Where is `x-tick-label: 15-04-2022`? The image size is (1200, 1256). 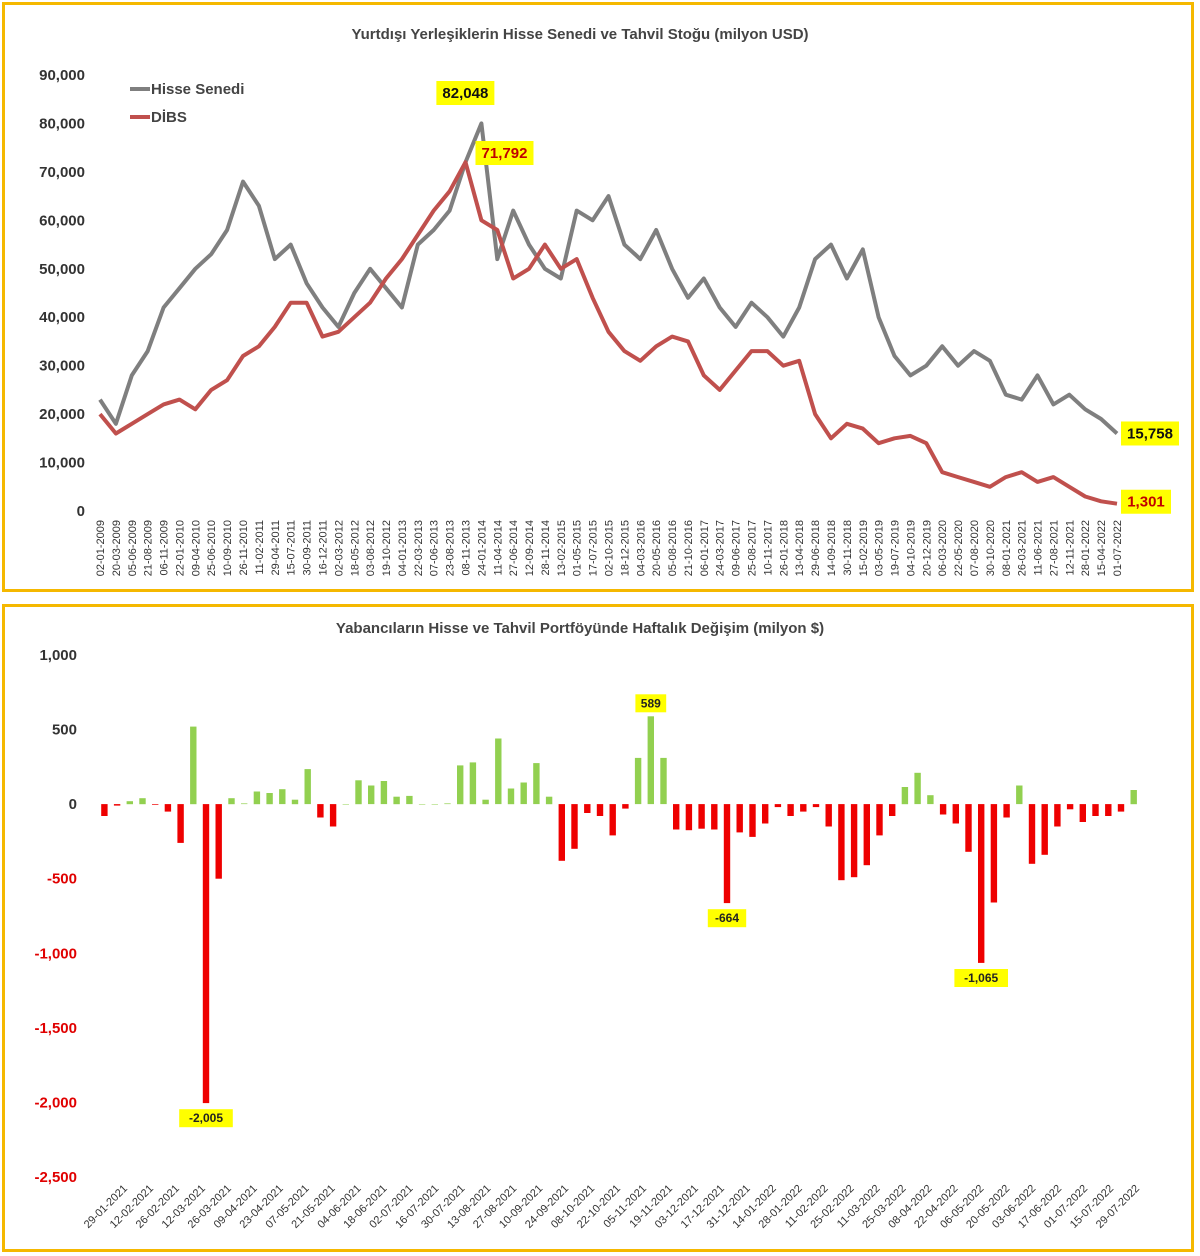 x-tick-label: 15-04-2022 is located at coordinates (1102, 548).